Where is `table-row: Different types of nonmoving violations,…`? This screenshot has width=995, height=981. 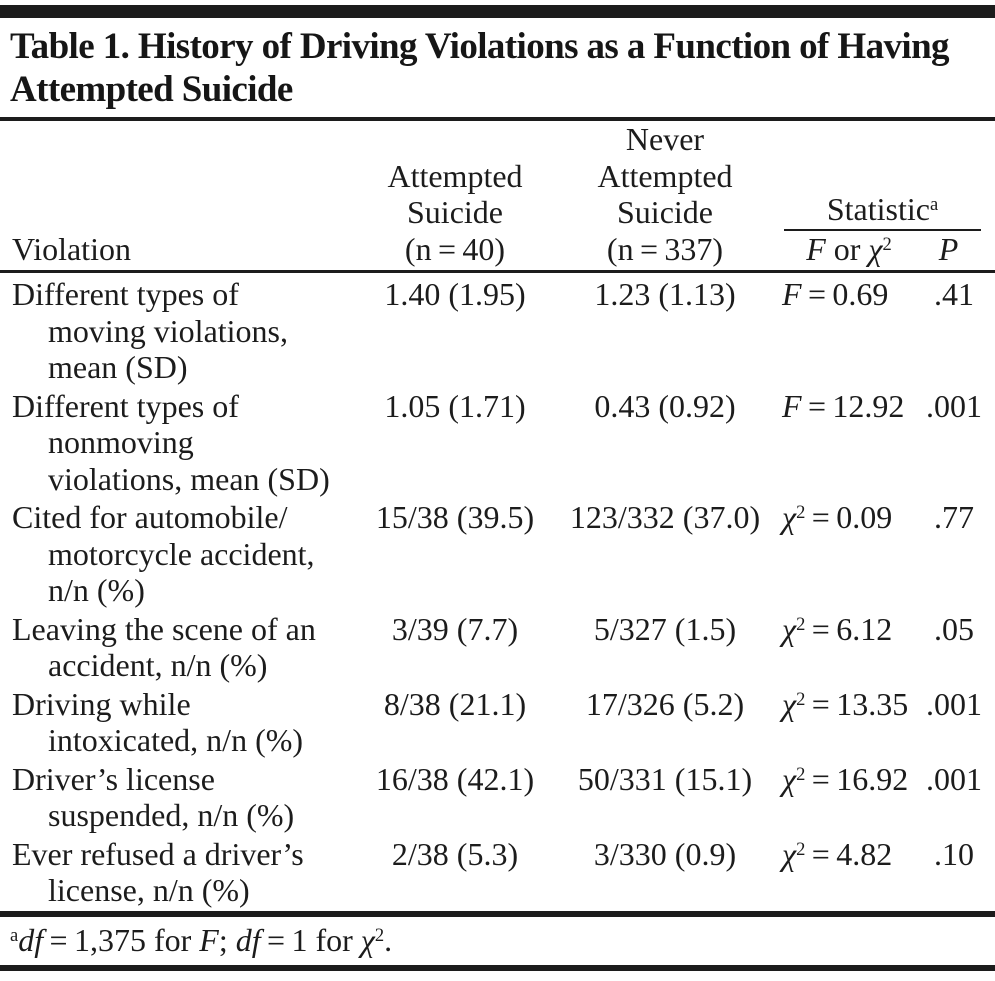
table-row: Different types of nonmoving violations,… is located at coordinates (499, 443).